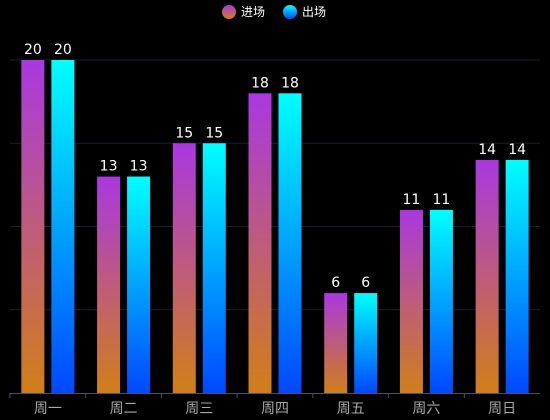 The image size is (550, 420). I want to click on x-axis: 周一 周二 周三 周四 周五 周六 周日, so click(274, 405).